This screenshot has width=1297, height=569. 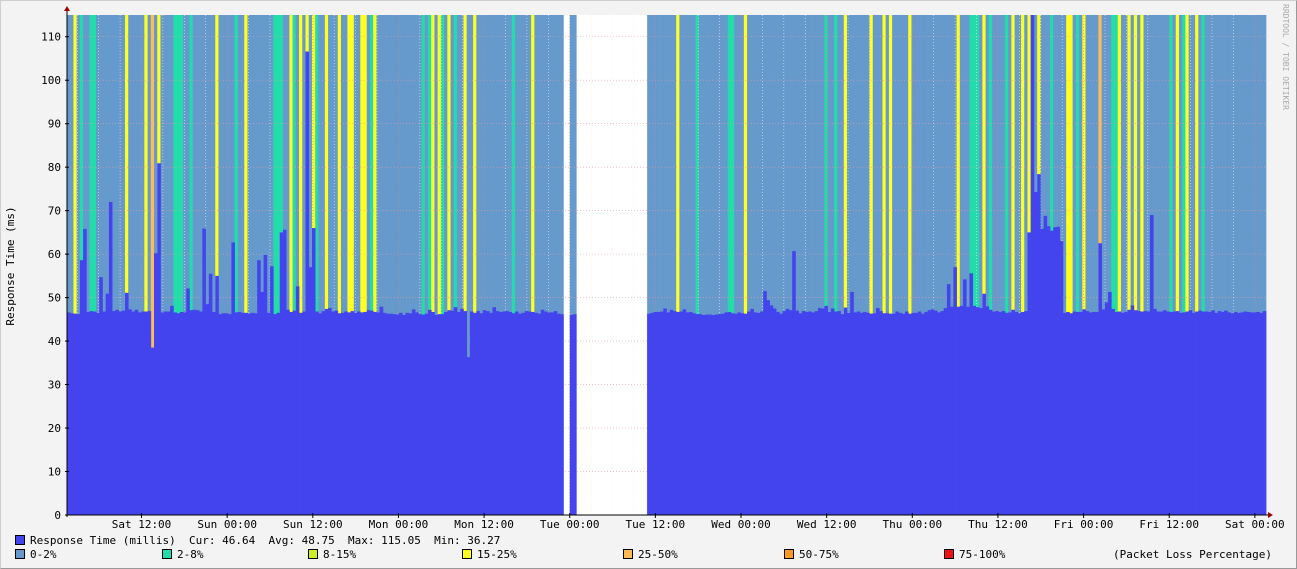 I want to click on loss-swatch, so click(x=167, y=554).